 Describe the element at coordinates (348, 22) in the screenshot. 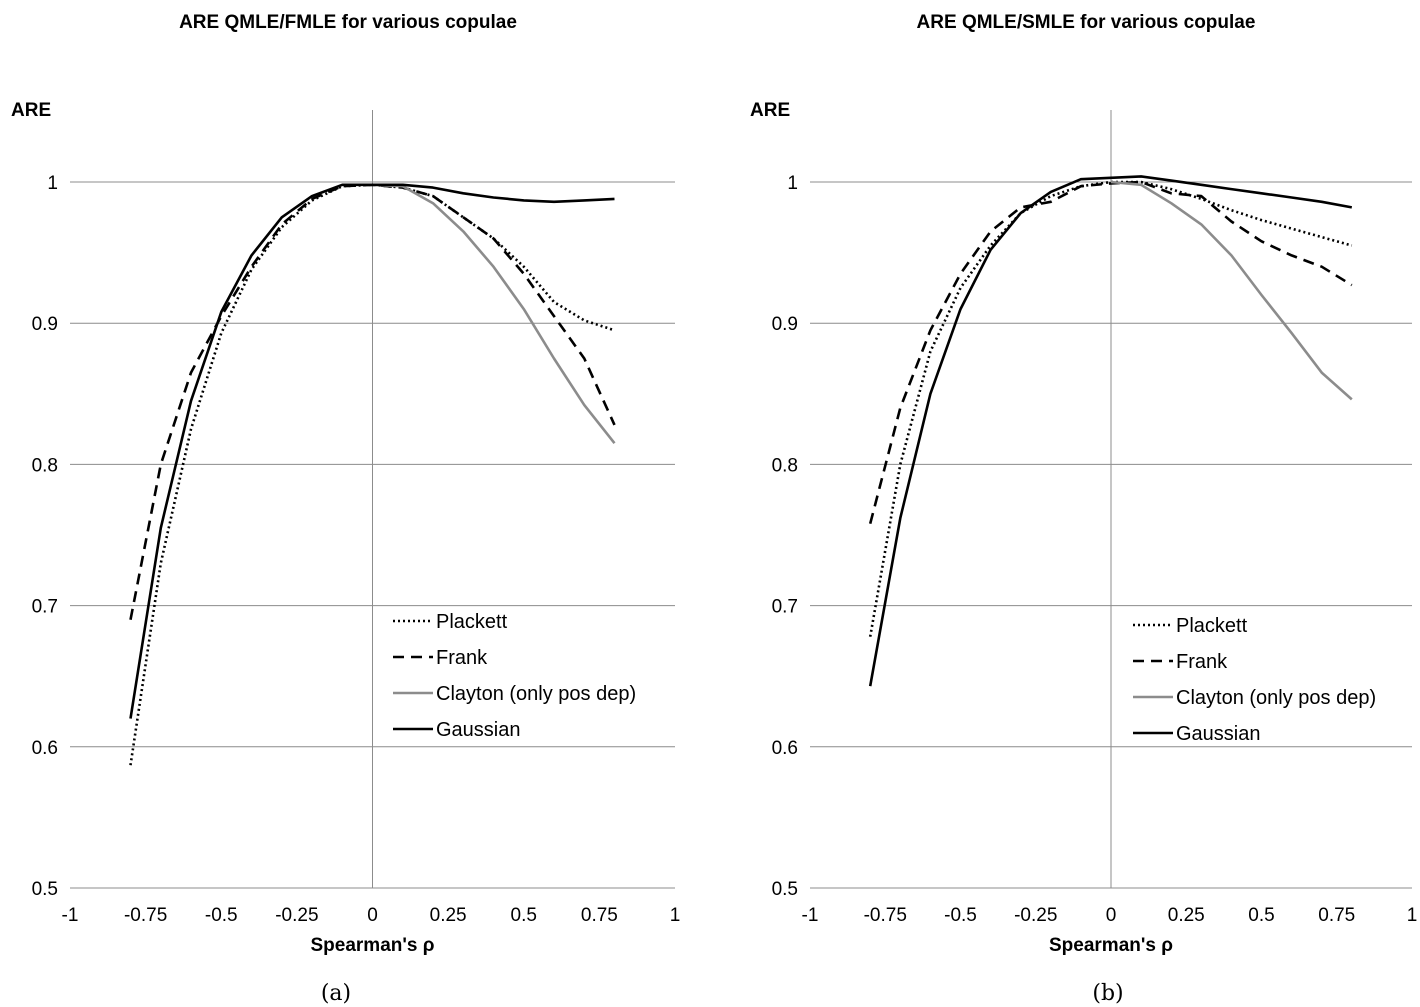

I see `chart-title: ARE QMLE/FMLE for various copulae` at that location.